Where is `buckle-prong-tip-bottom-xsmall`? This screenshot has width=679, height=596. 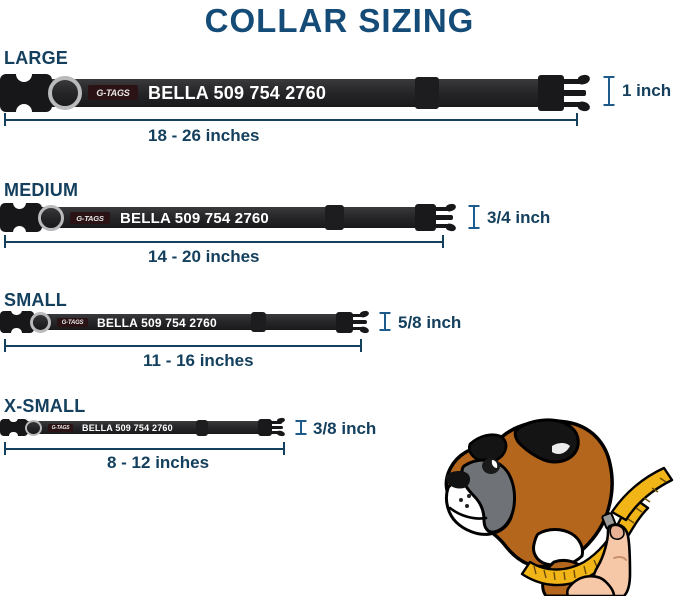
buckle-prong-tip-bottom-xsmall is located at coordinates (281, 433).